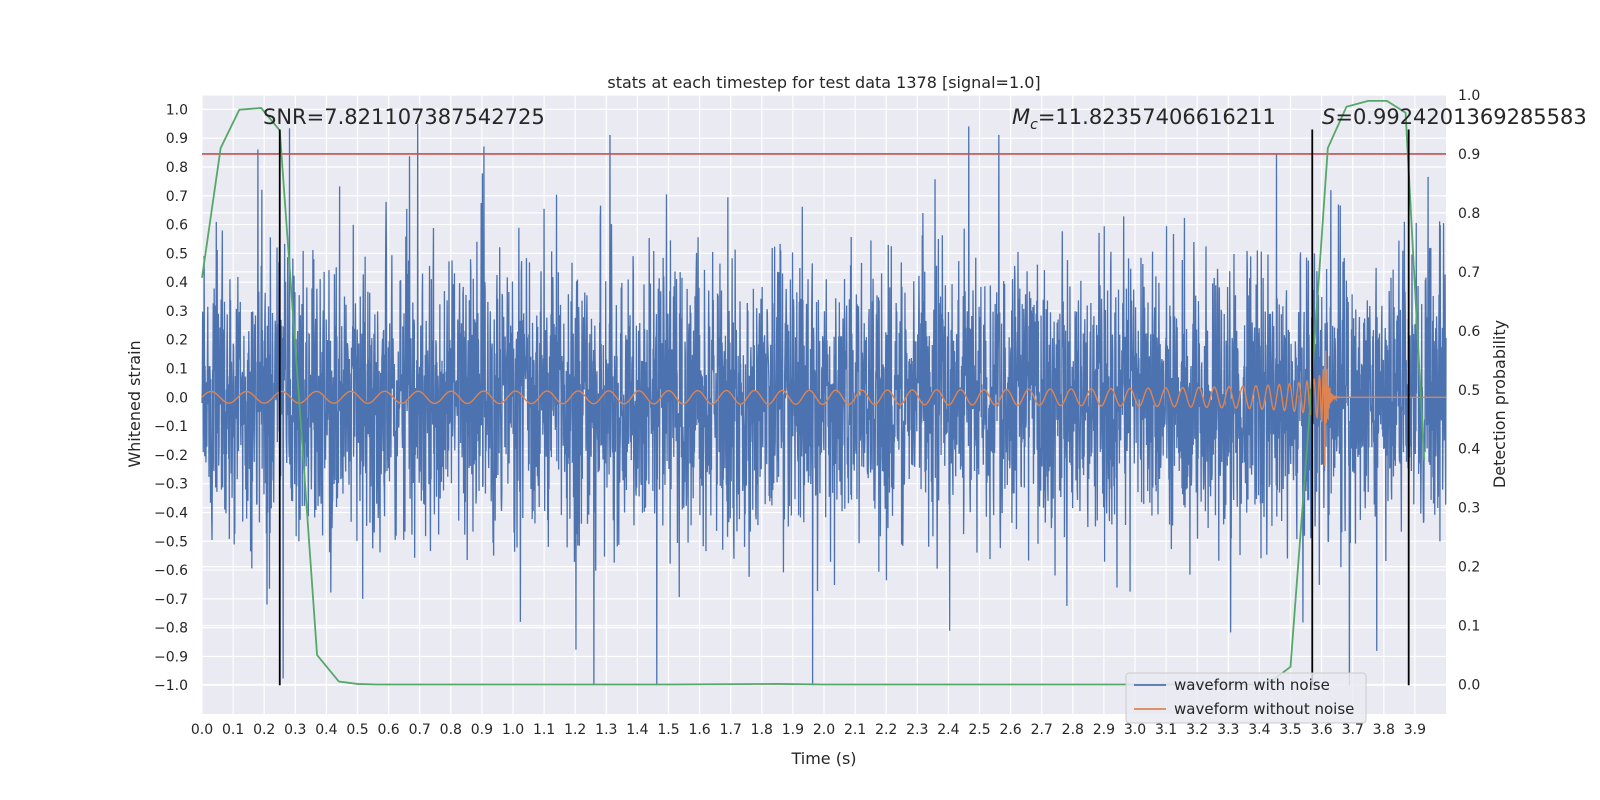  Describe the element at coordinates (171, 600) in the screenshot. I see `y-tick-label-left: −0.7` at that location.